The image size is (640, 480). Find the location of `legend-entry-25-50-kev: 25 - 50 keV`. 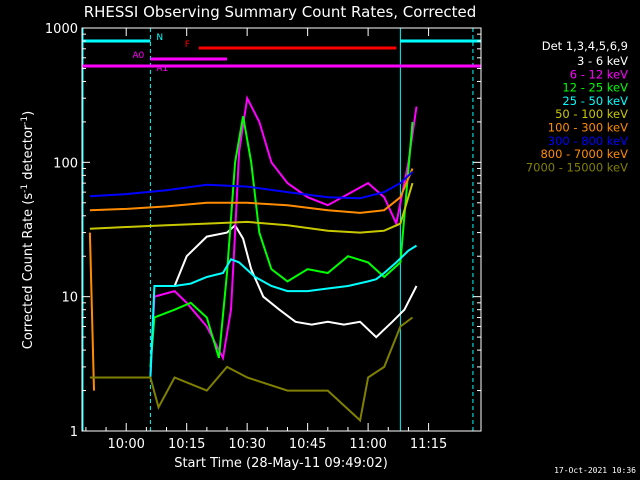

legend-entry-25-50-kev: 25 - 50 keV is located at coordinates (595, 101).